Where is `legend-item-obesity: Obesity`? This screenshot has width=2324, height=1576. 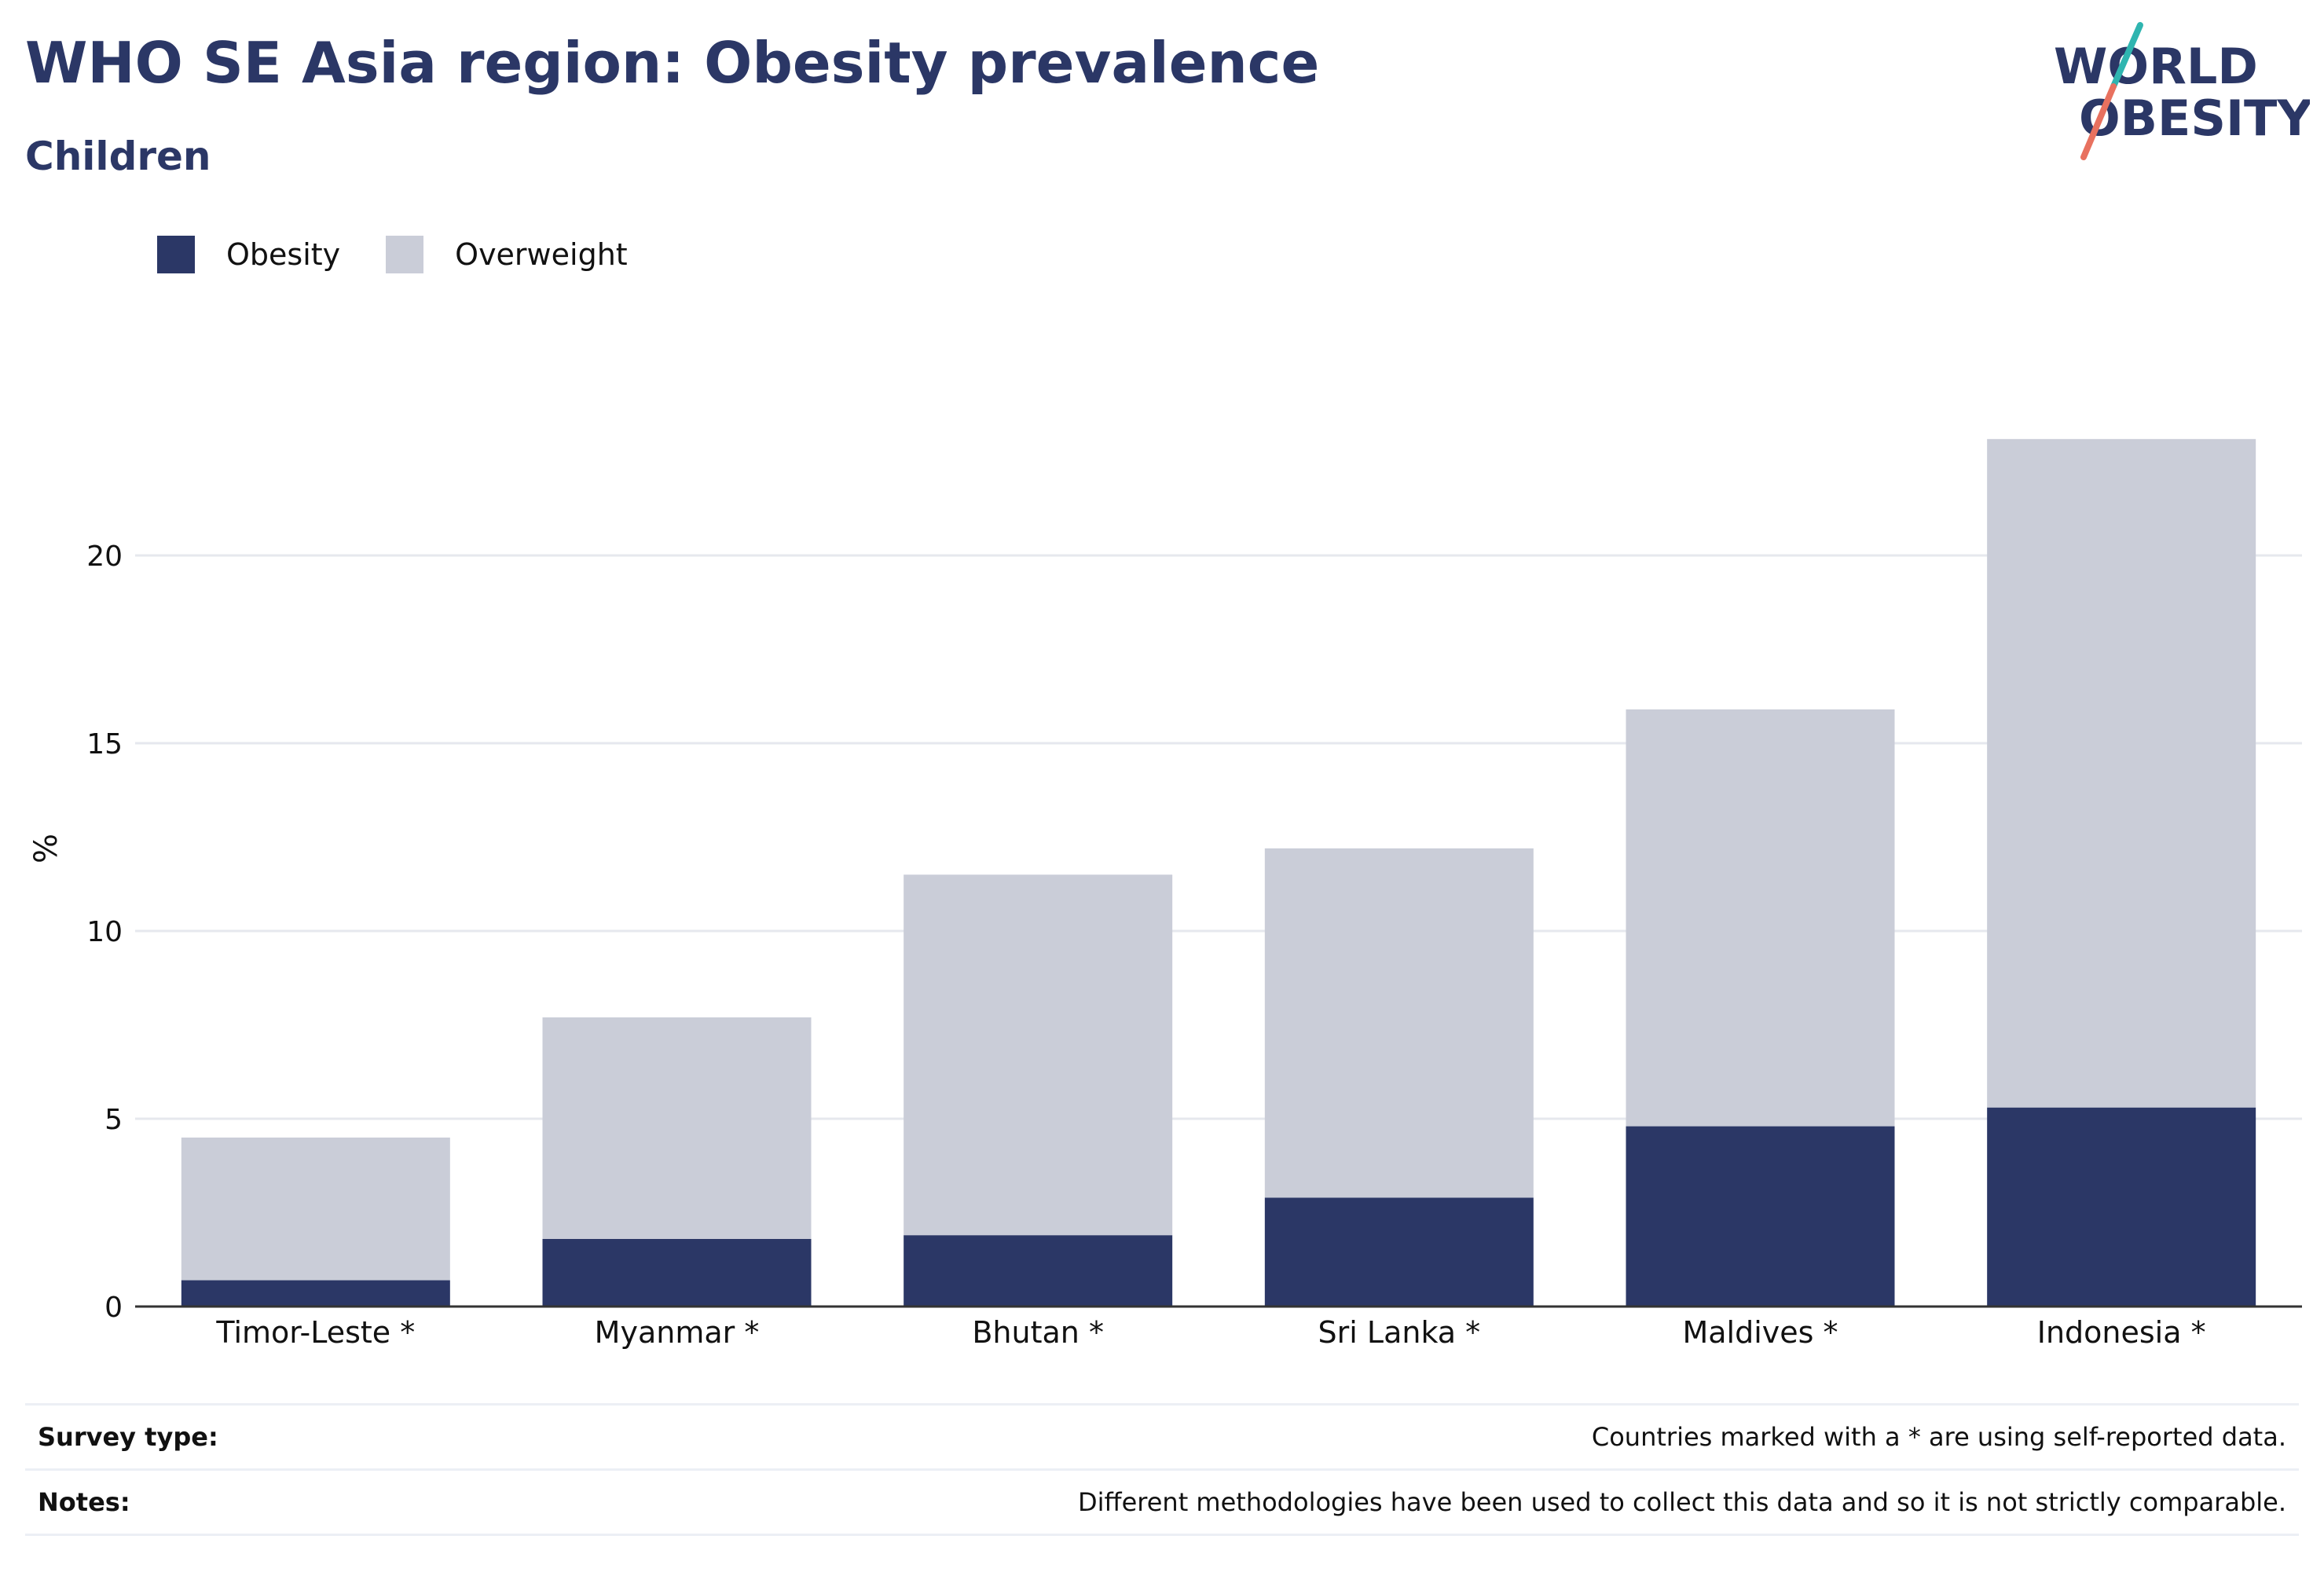
legend-item-obesity: Obesity is located at coordinates (248, 254).